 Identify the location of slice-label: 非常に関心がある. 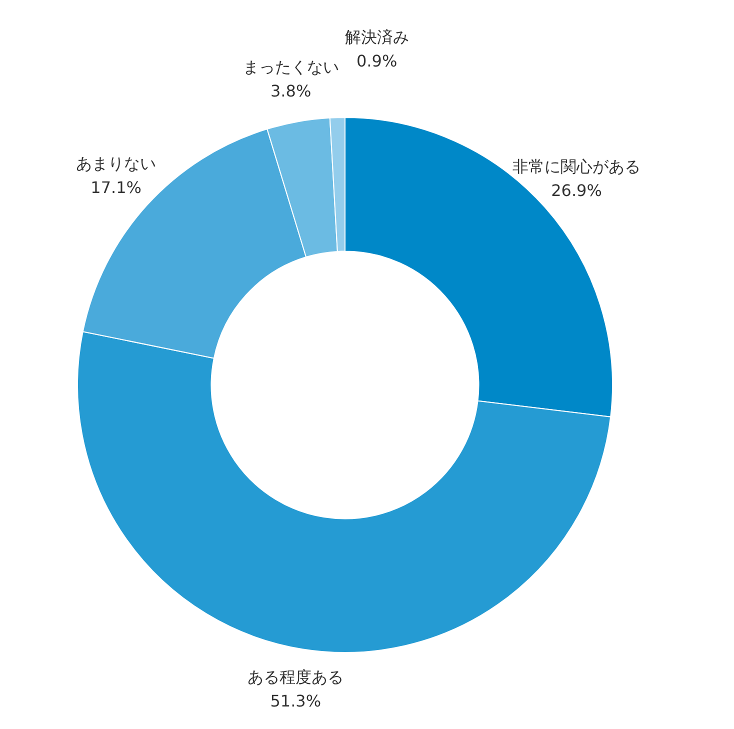
(576, 166).